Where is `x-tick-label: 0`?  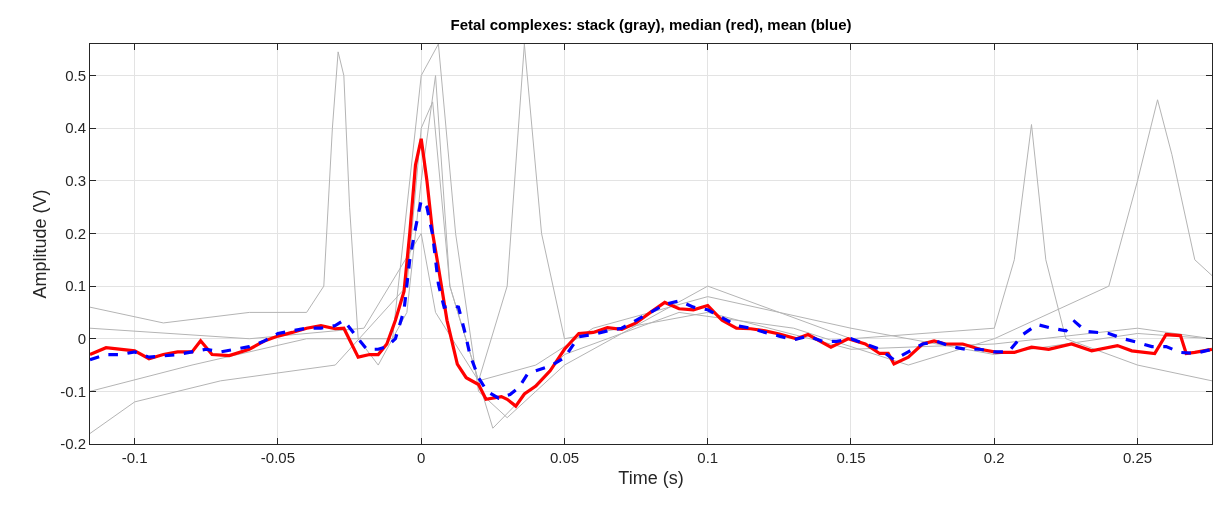
x-tick-label: 0 is located at coordinates (421, 457).